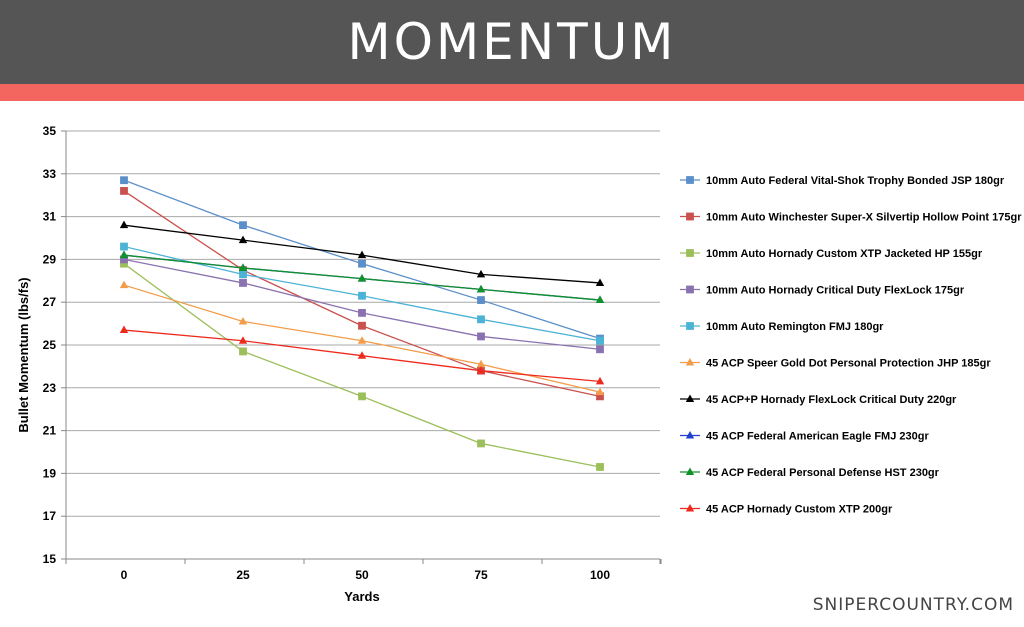  I want to click on y-tick-label: 27, so click(50, 302).